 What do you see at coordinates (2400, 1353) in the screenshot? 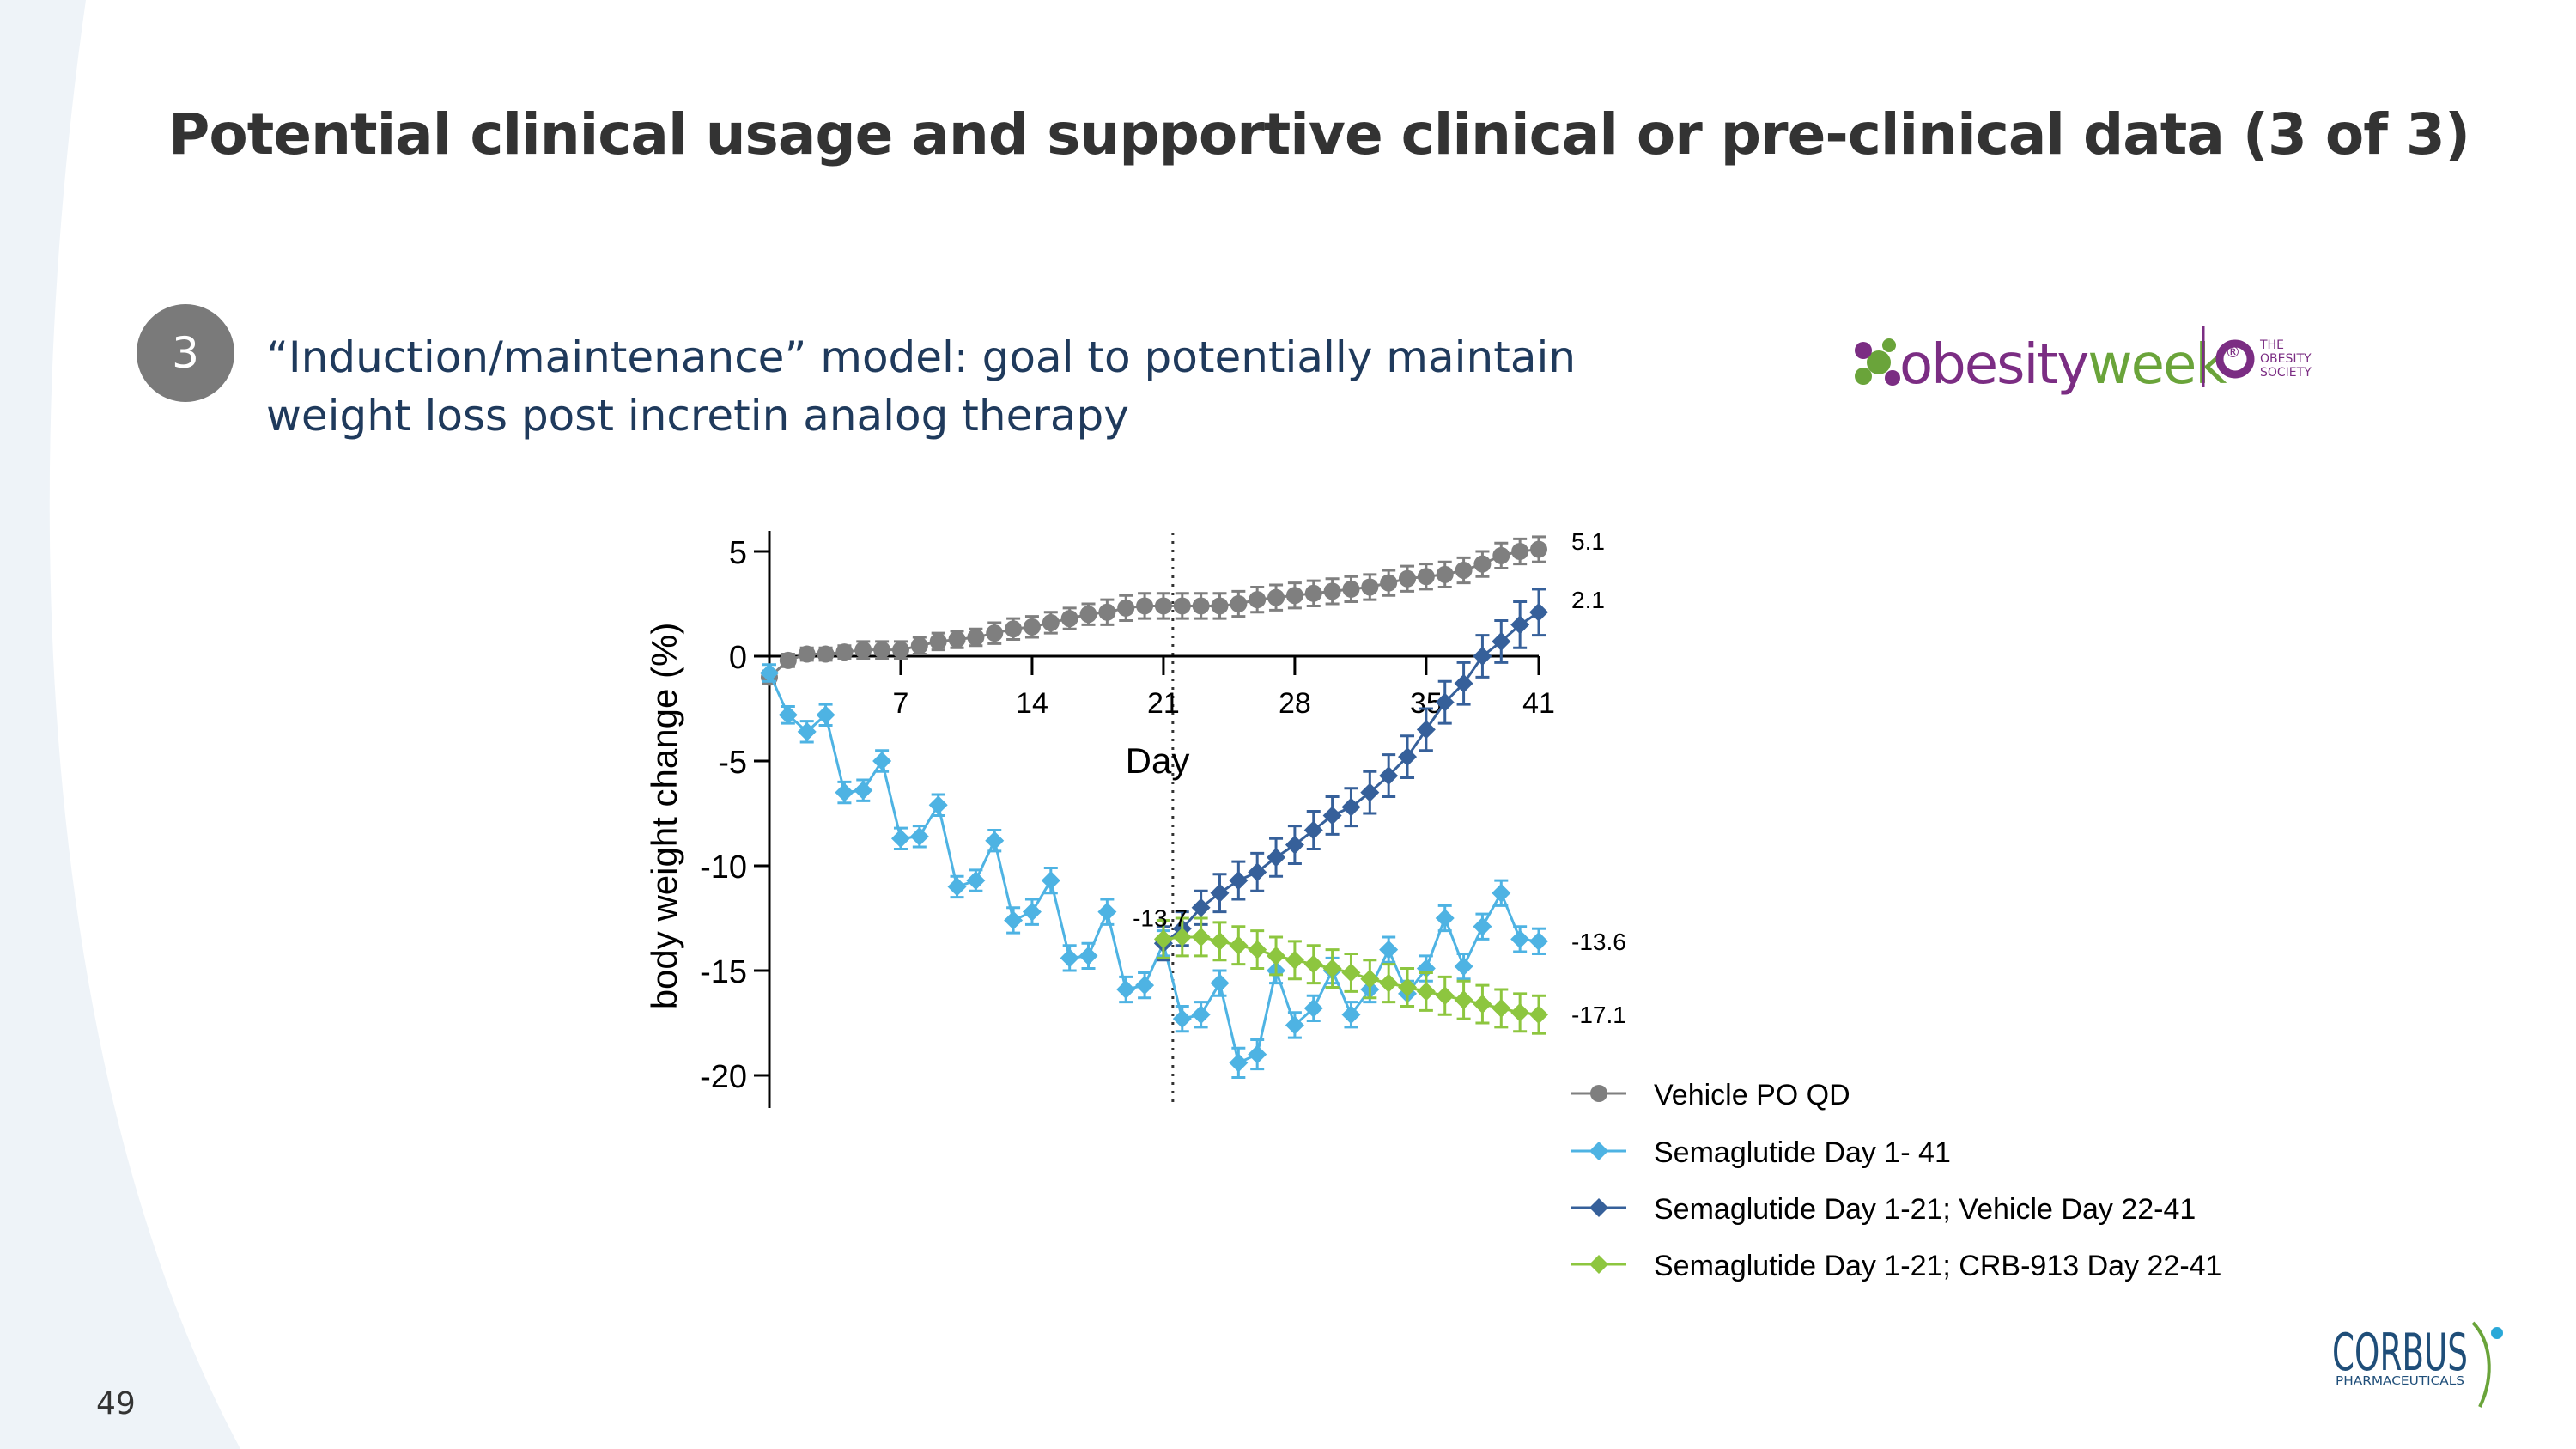
I see `corbus-name: CORBUS` at bounding box center [2400, 1353].